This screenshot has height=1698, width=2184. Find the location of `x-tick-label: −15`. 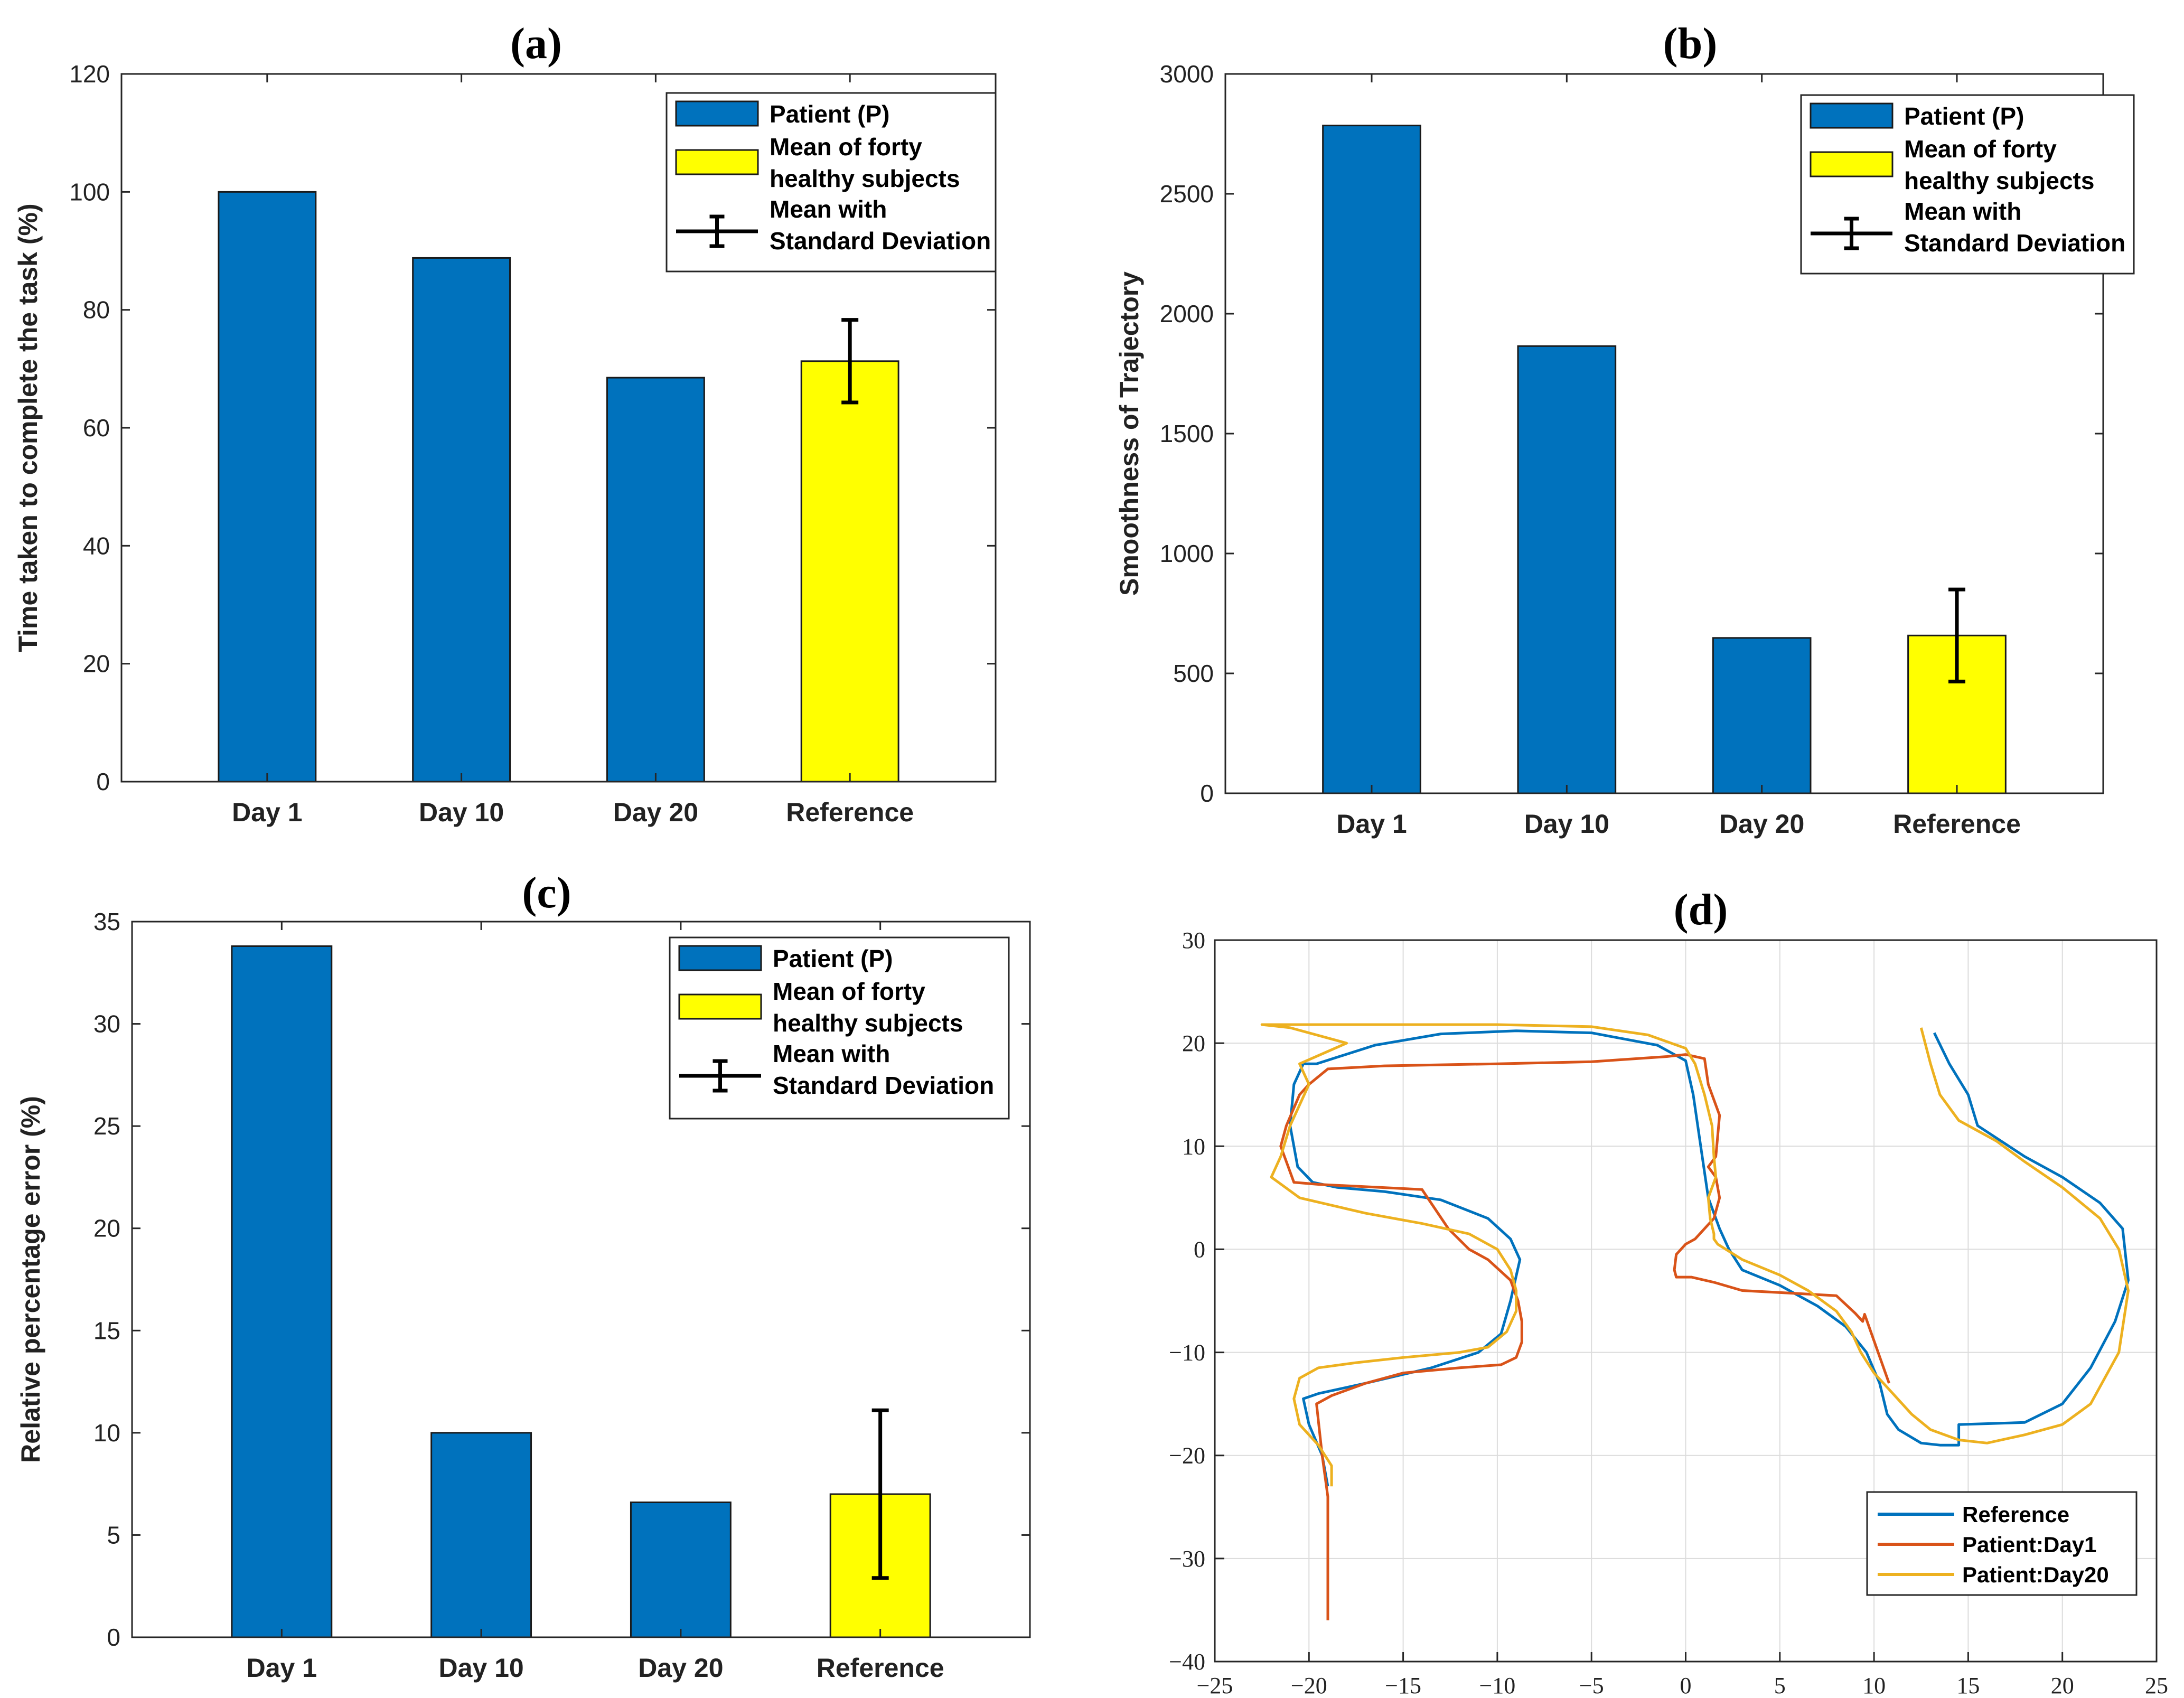

x-tick-label: −15 is located at coordinates (1403, 1685).